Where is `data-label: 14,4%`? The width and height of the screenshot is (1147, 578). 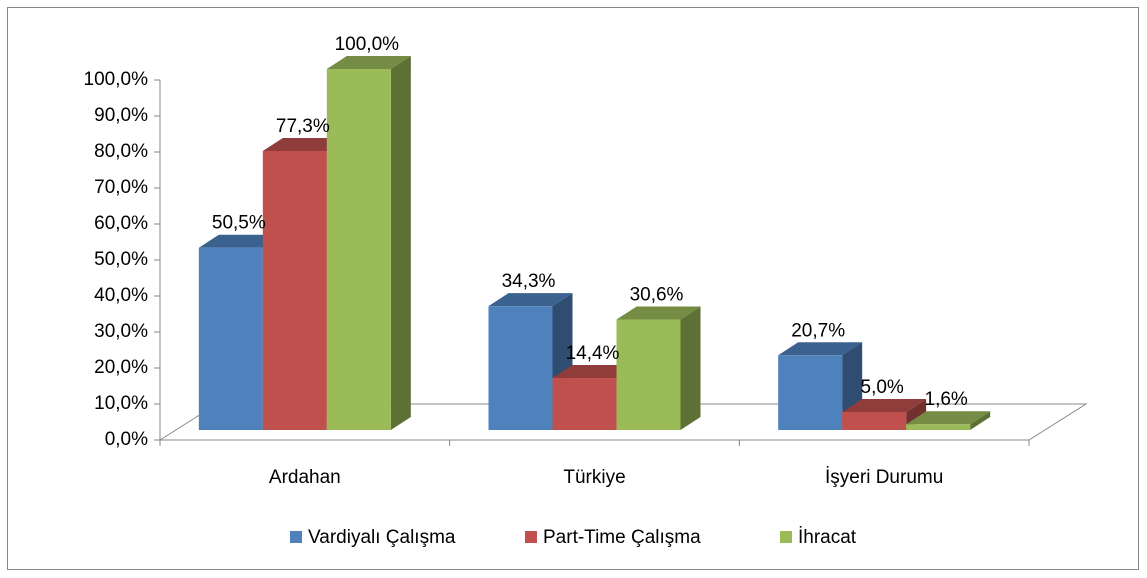
data-label: 14,4% is located at coordinates (593, 353).